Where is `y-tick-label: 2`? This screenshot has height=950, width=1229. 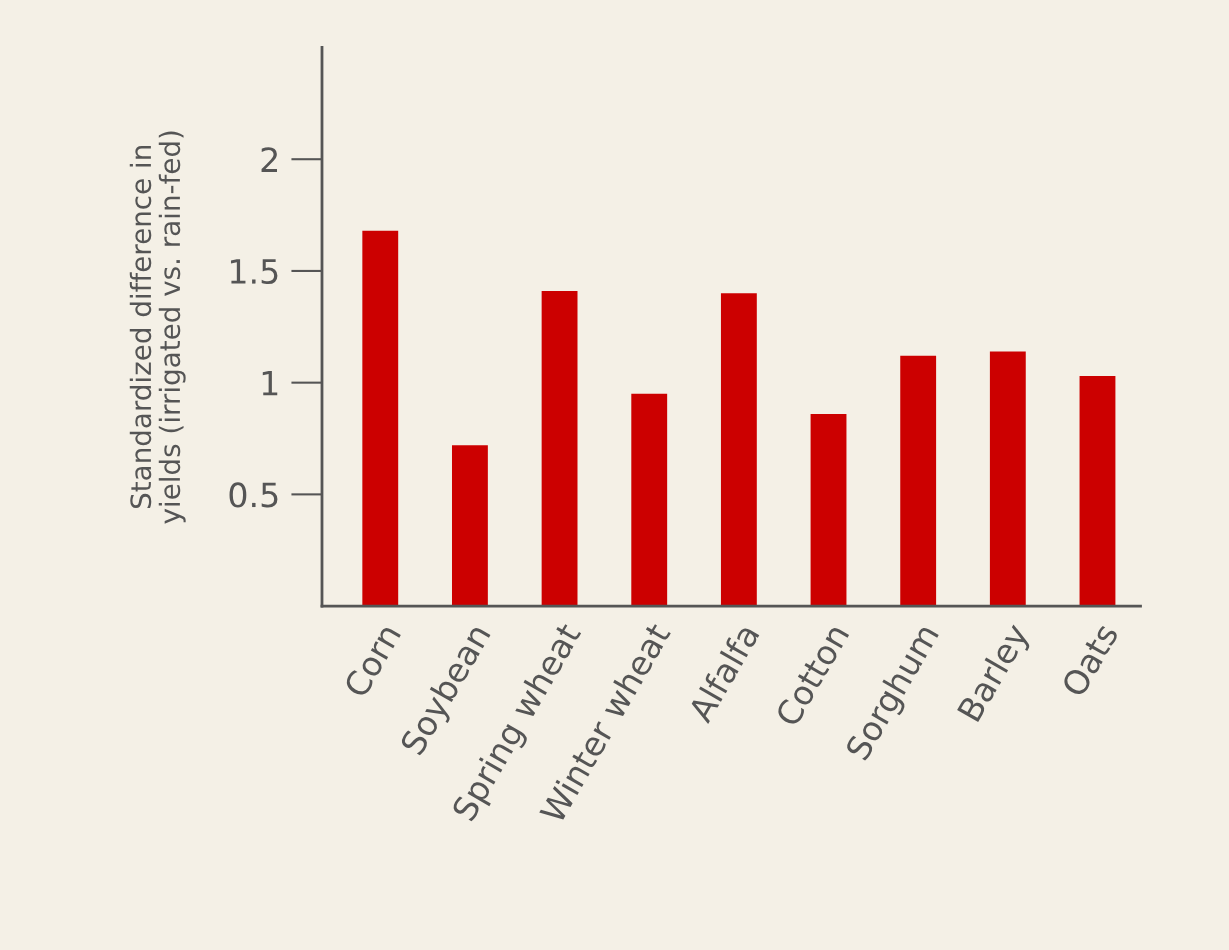 y-tick-label: 2 is located at coordinates (269, 159).